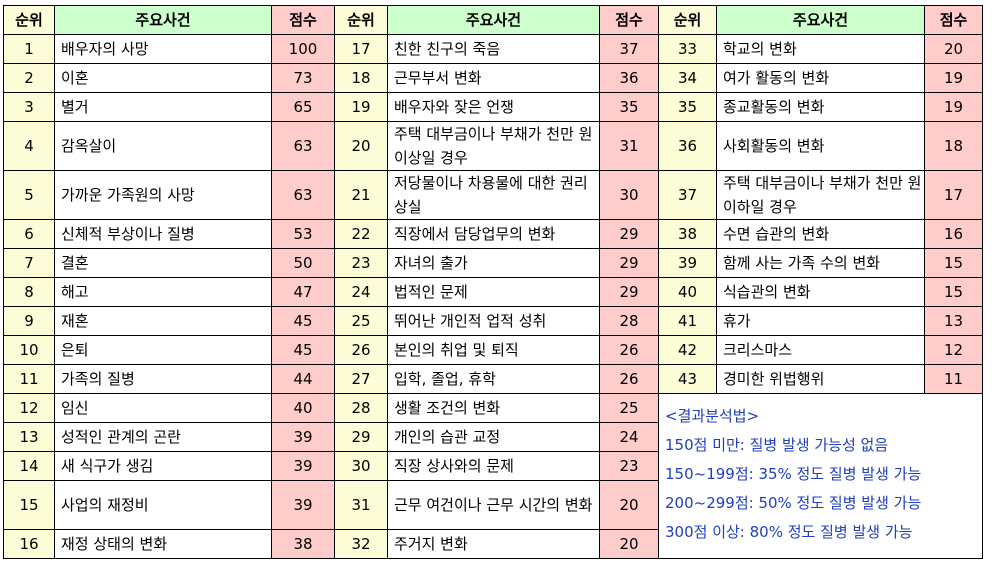 The height and width of the screenshot is (564, 996). What do you see at coordinates (163, 146) in the screenshot?
I see `event-cell: 감옥살이` at bounding box center [163, 146].